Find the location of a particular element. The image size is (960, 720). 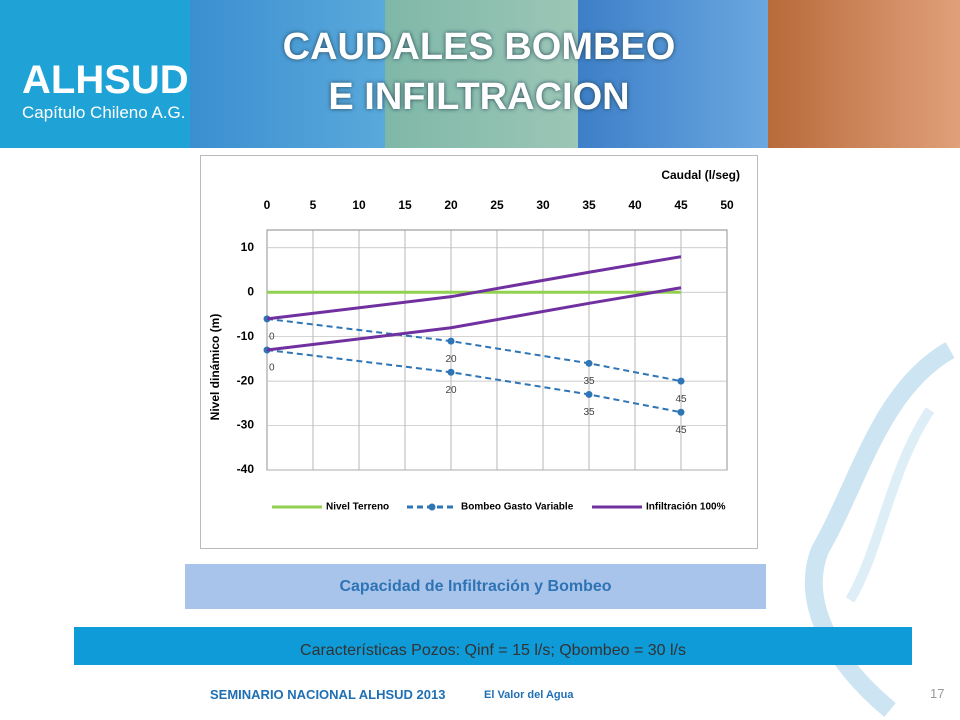

x-tick-label: 5 is located at coordinates (313, 205).